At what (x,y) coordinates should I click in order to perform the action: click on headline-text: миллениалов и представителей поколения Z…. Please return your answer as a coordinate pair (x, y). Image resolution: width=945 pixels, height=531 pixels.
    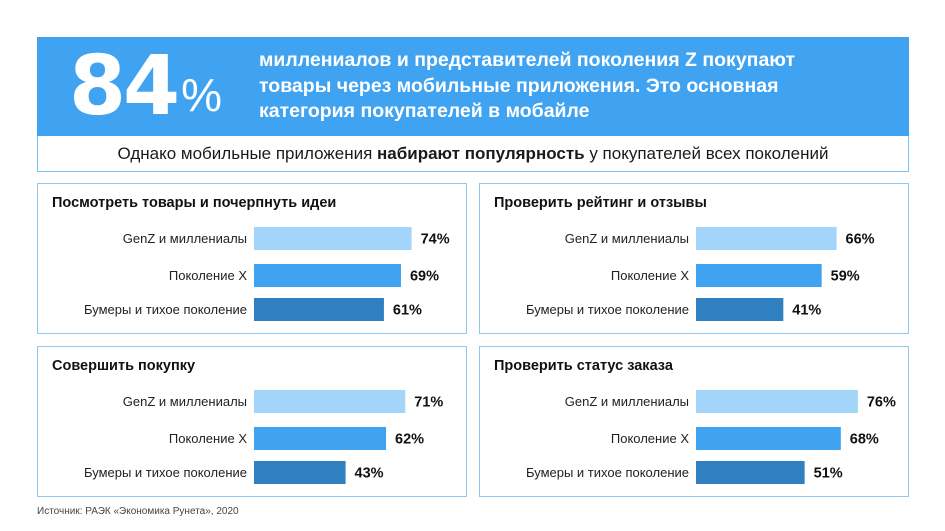
    Looking at the image, I should click on (579, 86).